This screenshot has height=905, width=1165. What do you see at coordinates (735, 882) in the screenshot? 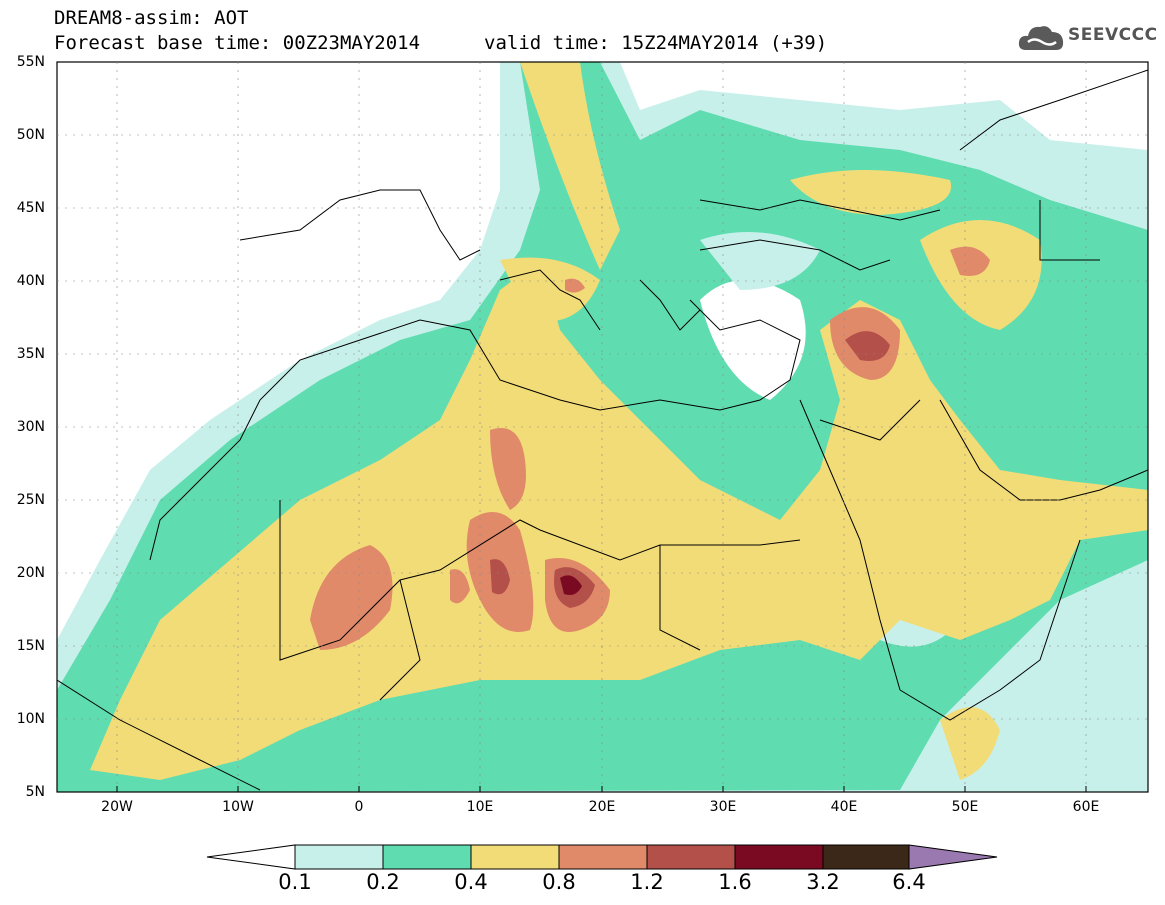
I see `colorbar-label: 1.6` at bounding box center [735, 882].